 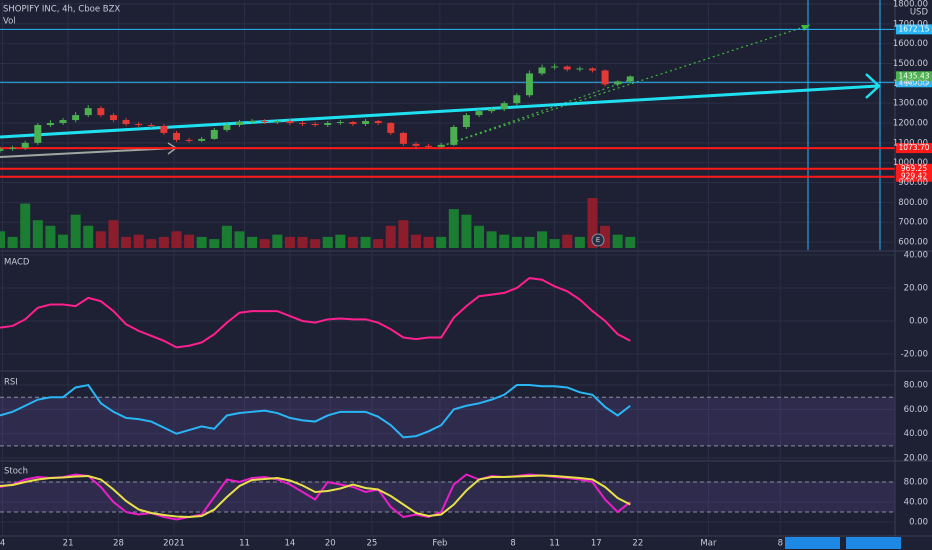 I want to click on time-range-box, so click(x=873, y=543).